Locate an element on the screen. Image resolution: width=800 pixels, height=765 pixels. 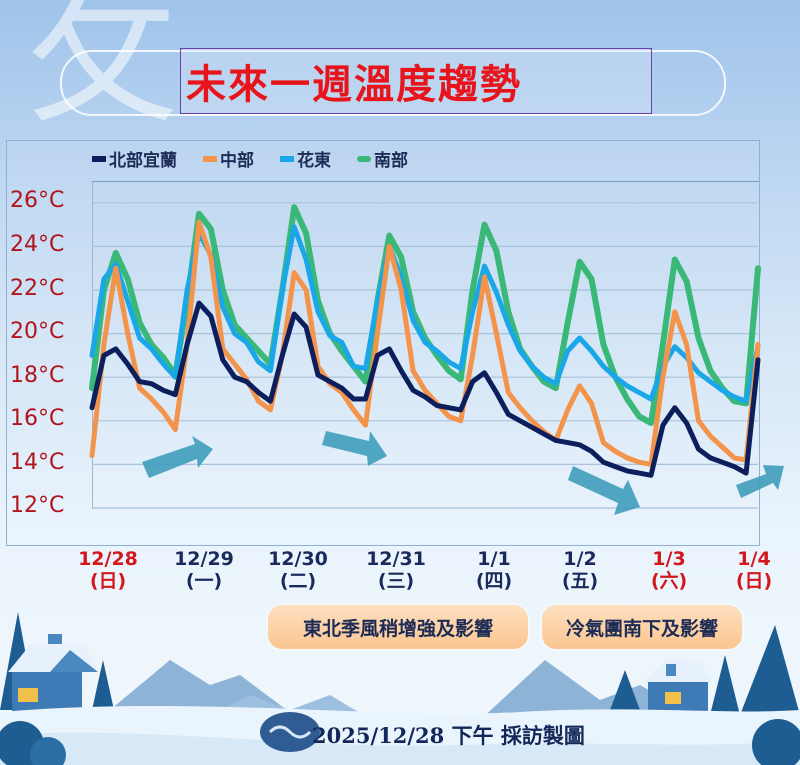
x-day-label: 12/29 (一) is located at coordinates (204, 570).